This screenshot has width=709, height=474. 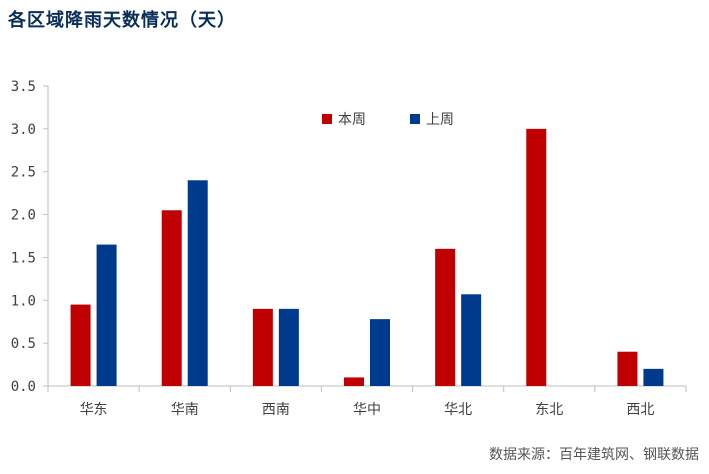 I want to click on x-category-label: 东北, so click(x=549, y=410).